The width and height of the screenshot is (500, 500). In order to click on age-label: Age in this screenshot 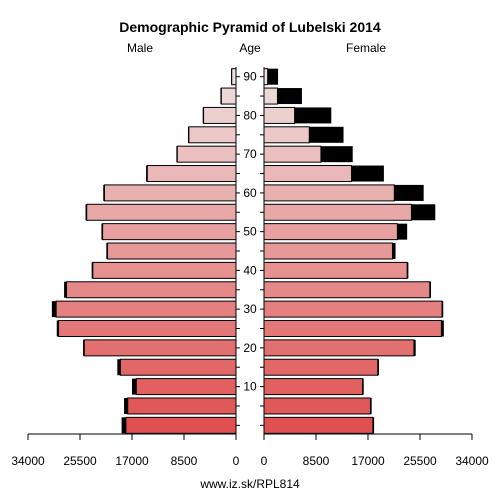, I will do `click(250, 48)`.